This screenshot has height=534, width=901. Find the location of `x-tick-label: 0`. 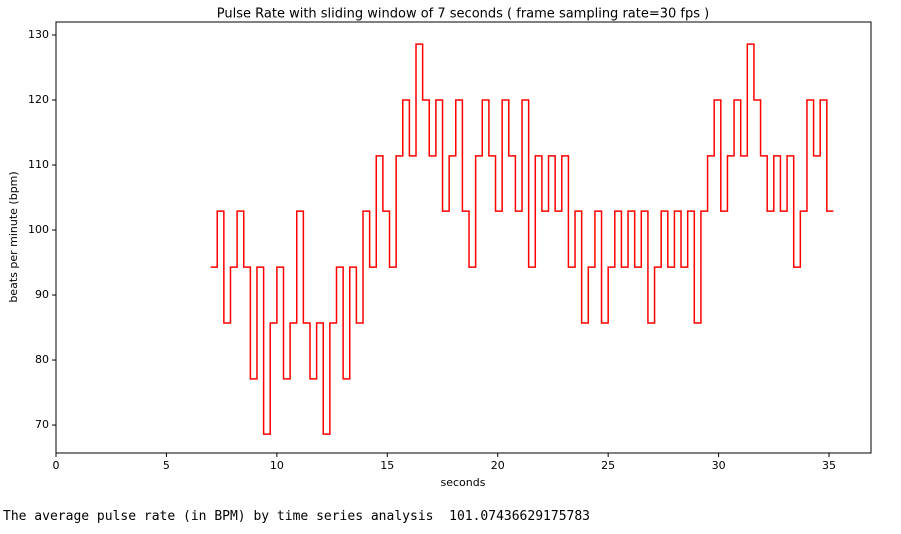

x-tick-label: 0 is located at coordinates (56, 465).